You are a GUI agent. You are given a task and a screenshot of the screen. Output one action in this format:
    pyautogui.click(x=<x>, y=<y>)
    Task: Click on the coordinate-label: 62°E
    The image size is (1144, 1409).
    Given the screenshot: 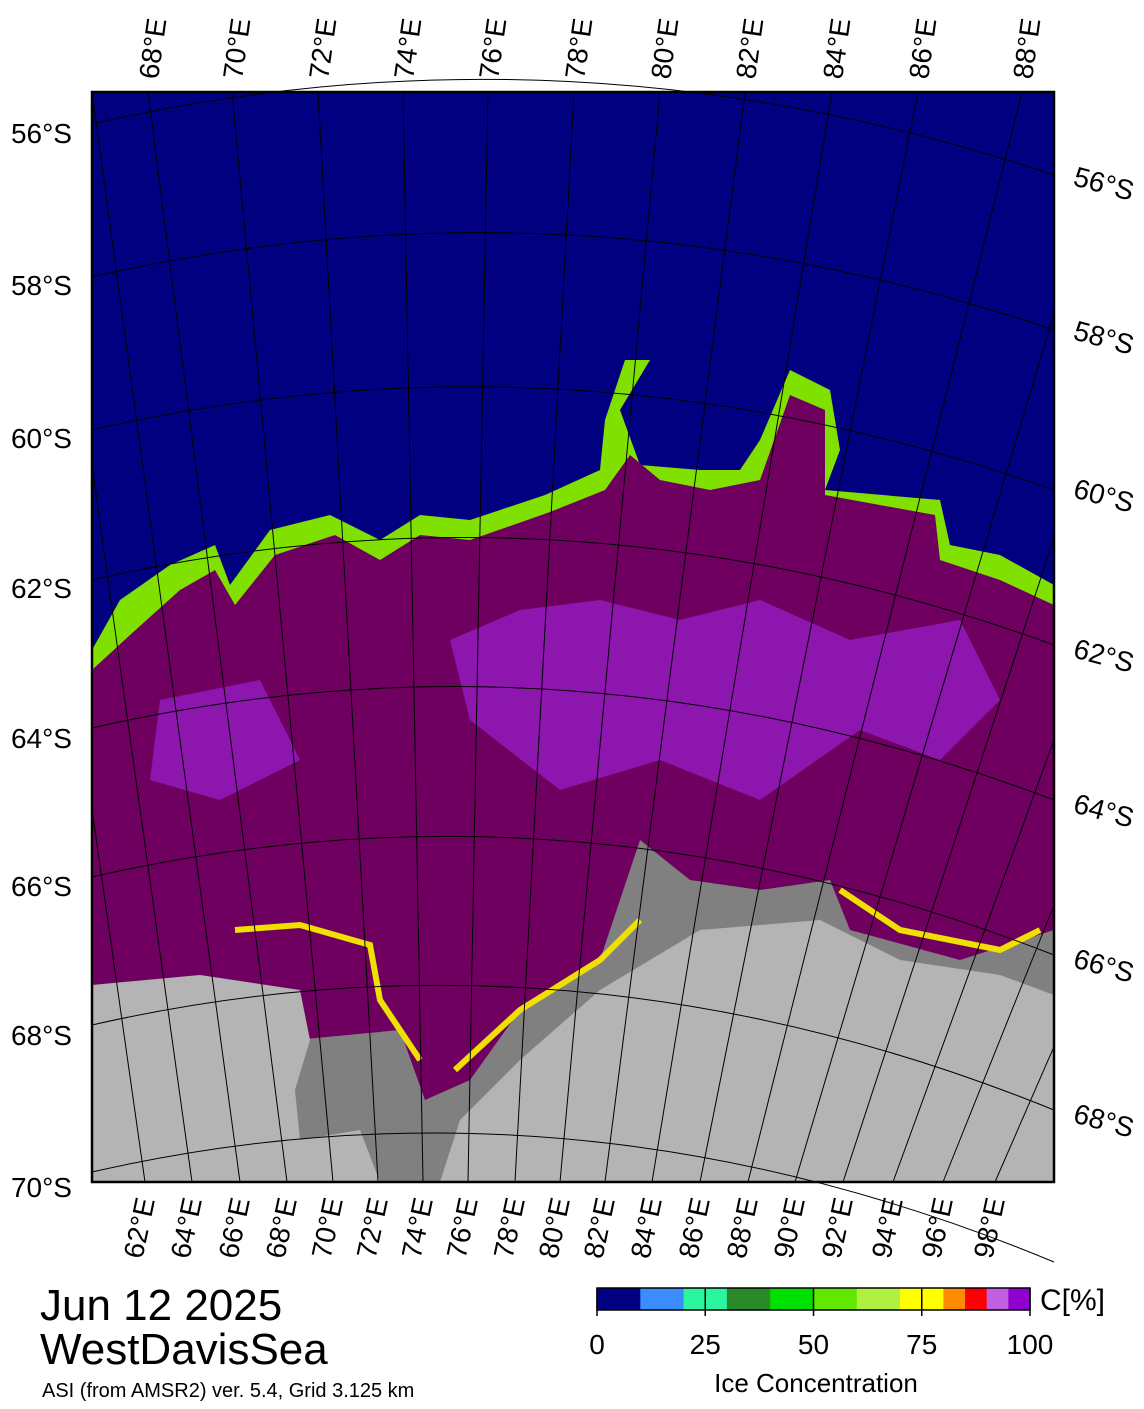 What is the action you would take?
    pyautogui.click(x=139, y=1228)
    